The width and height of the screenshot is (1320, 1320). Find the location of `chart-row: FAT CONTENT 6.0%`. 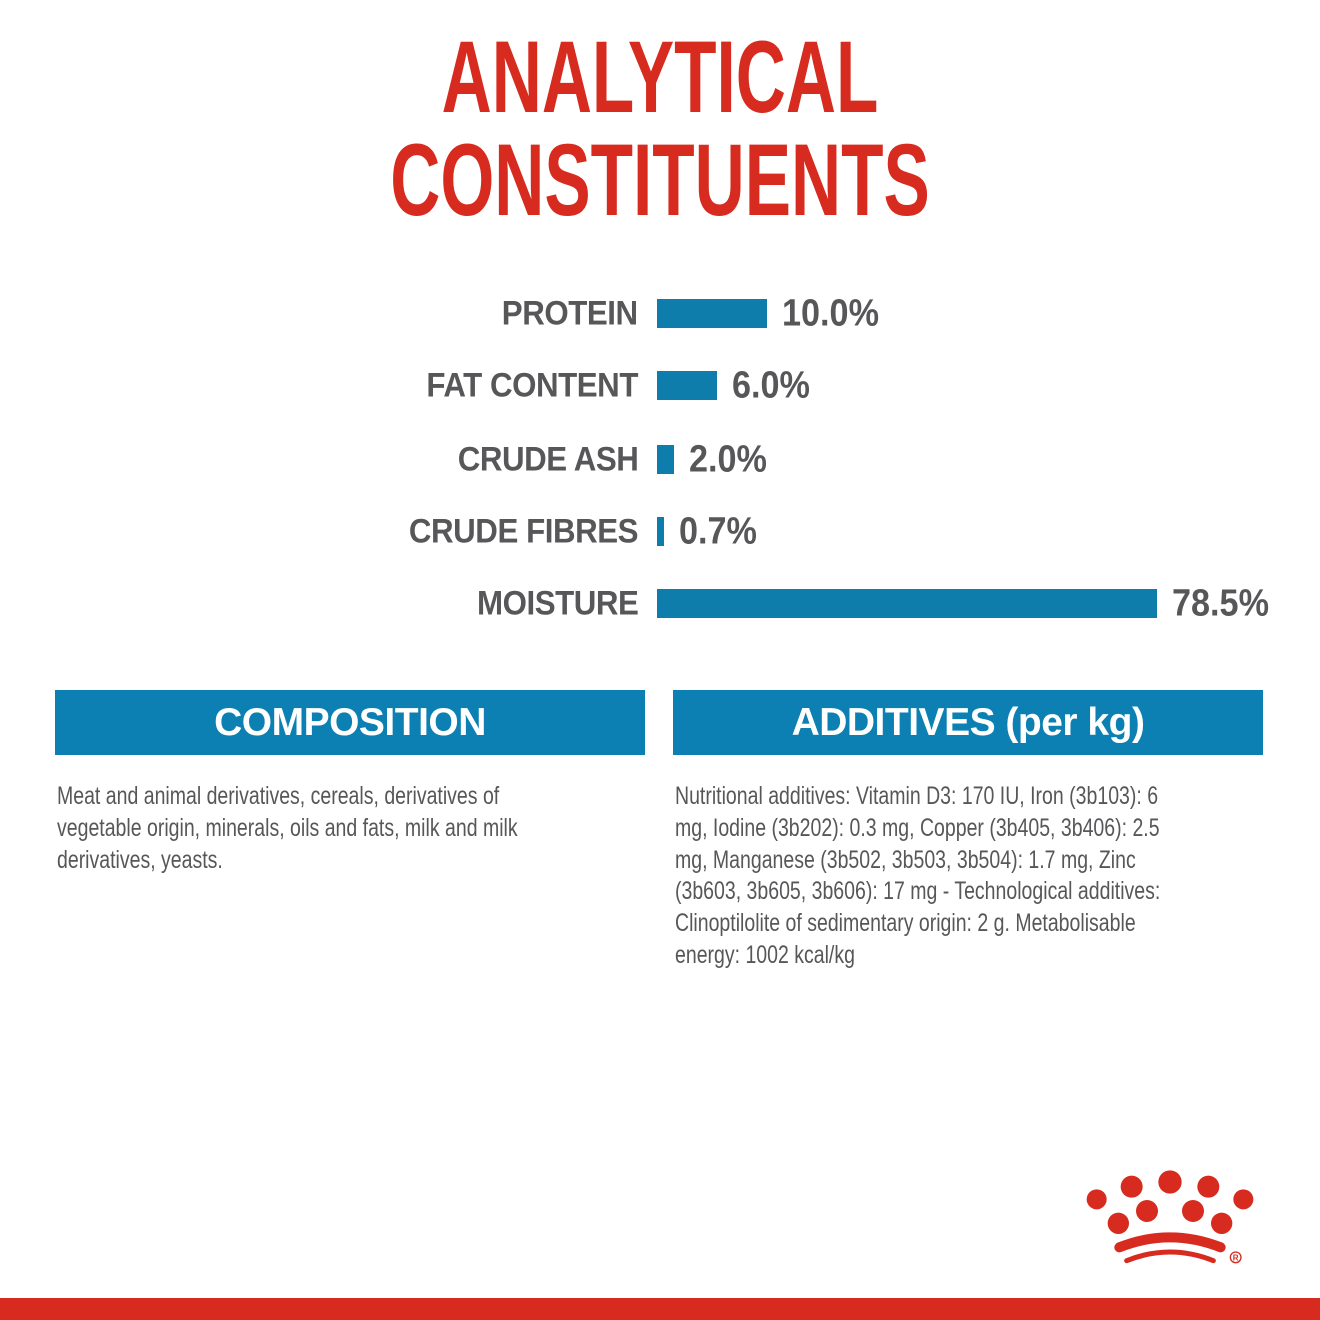

chart-row: FAT CONTENT 6.0% is located at coordinates (660, 385).